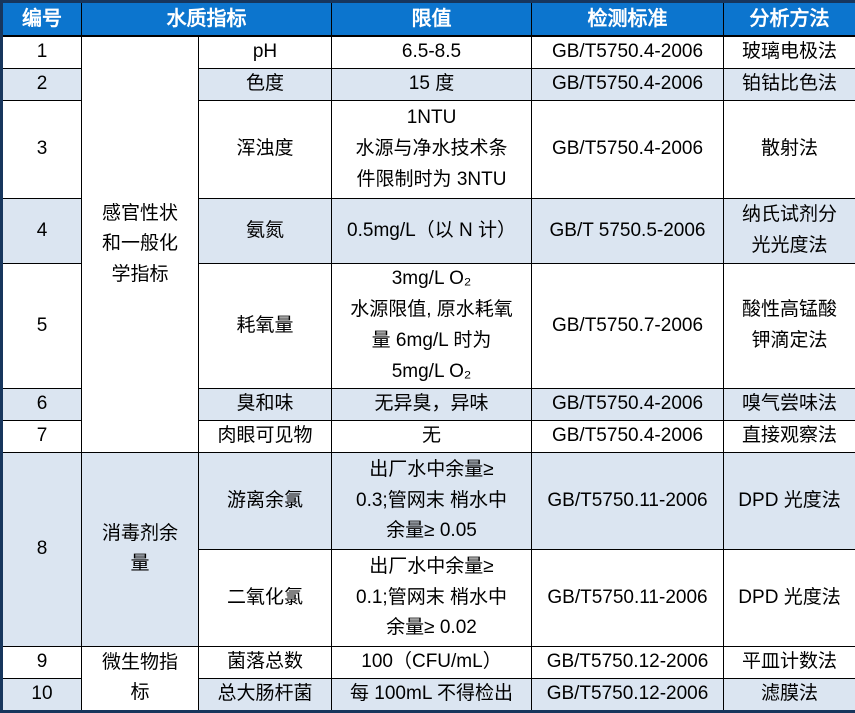  Describe the element at coordinates (432, 325) in the screenshot. I see `cell-limit: 3mg/L O₂ 水源限值, 原水耗氧 量 6mg/L 时为 5mg/L O₂` at that location.